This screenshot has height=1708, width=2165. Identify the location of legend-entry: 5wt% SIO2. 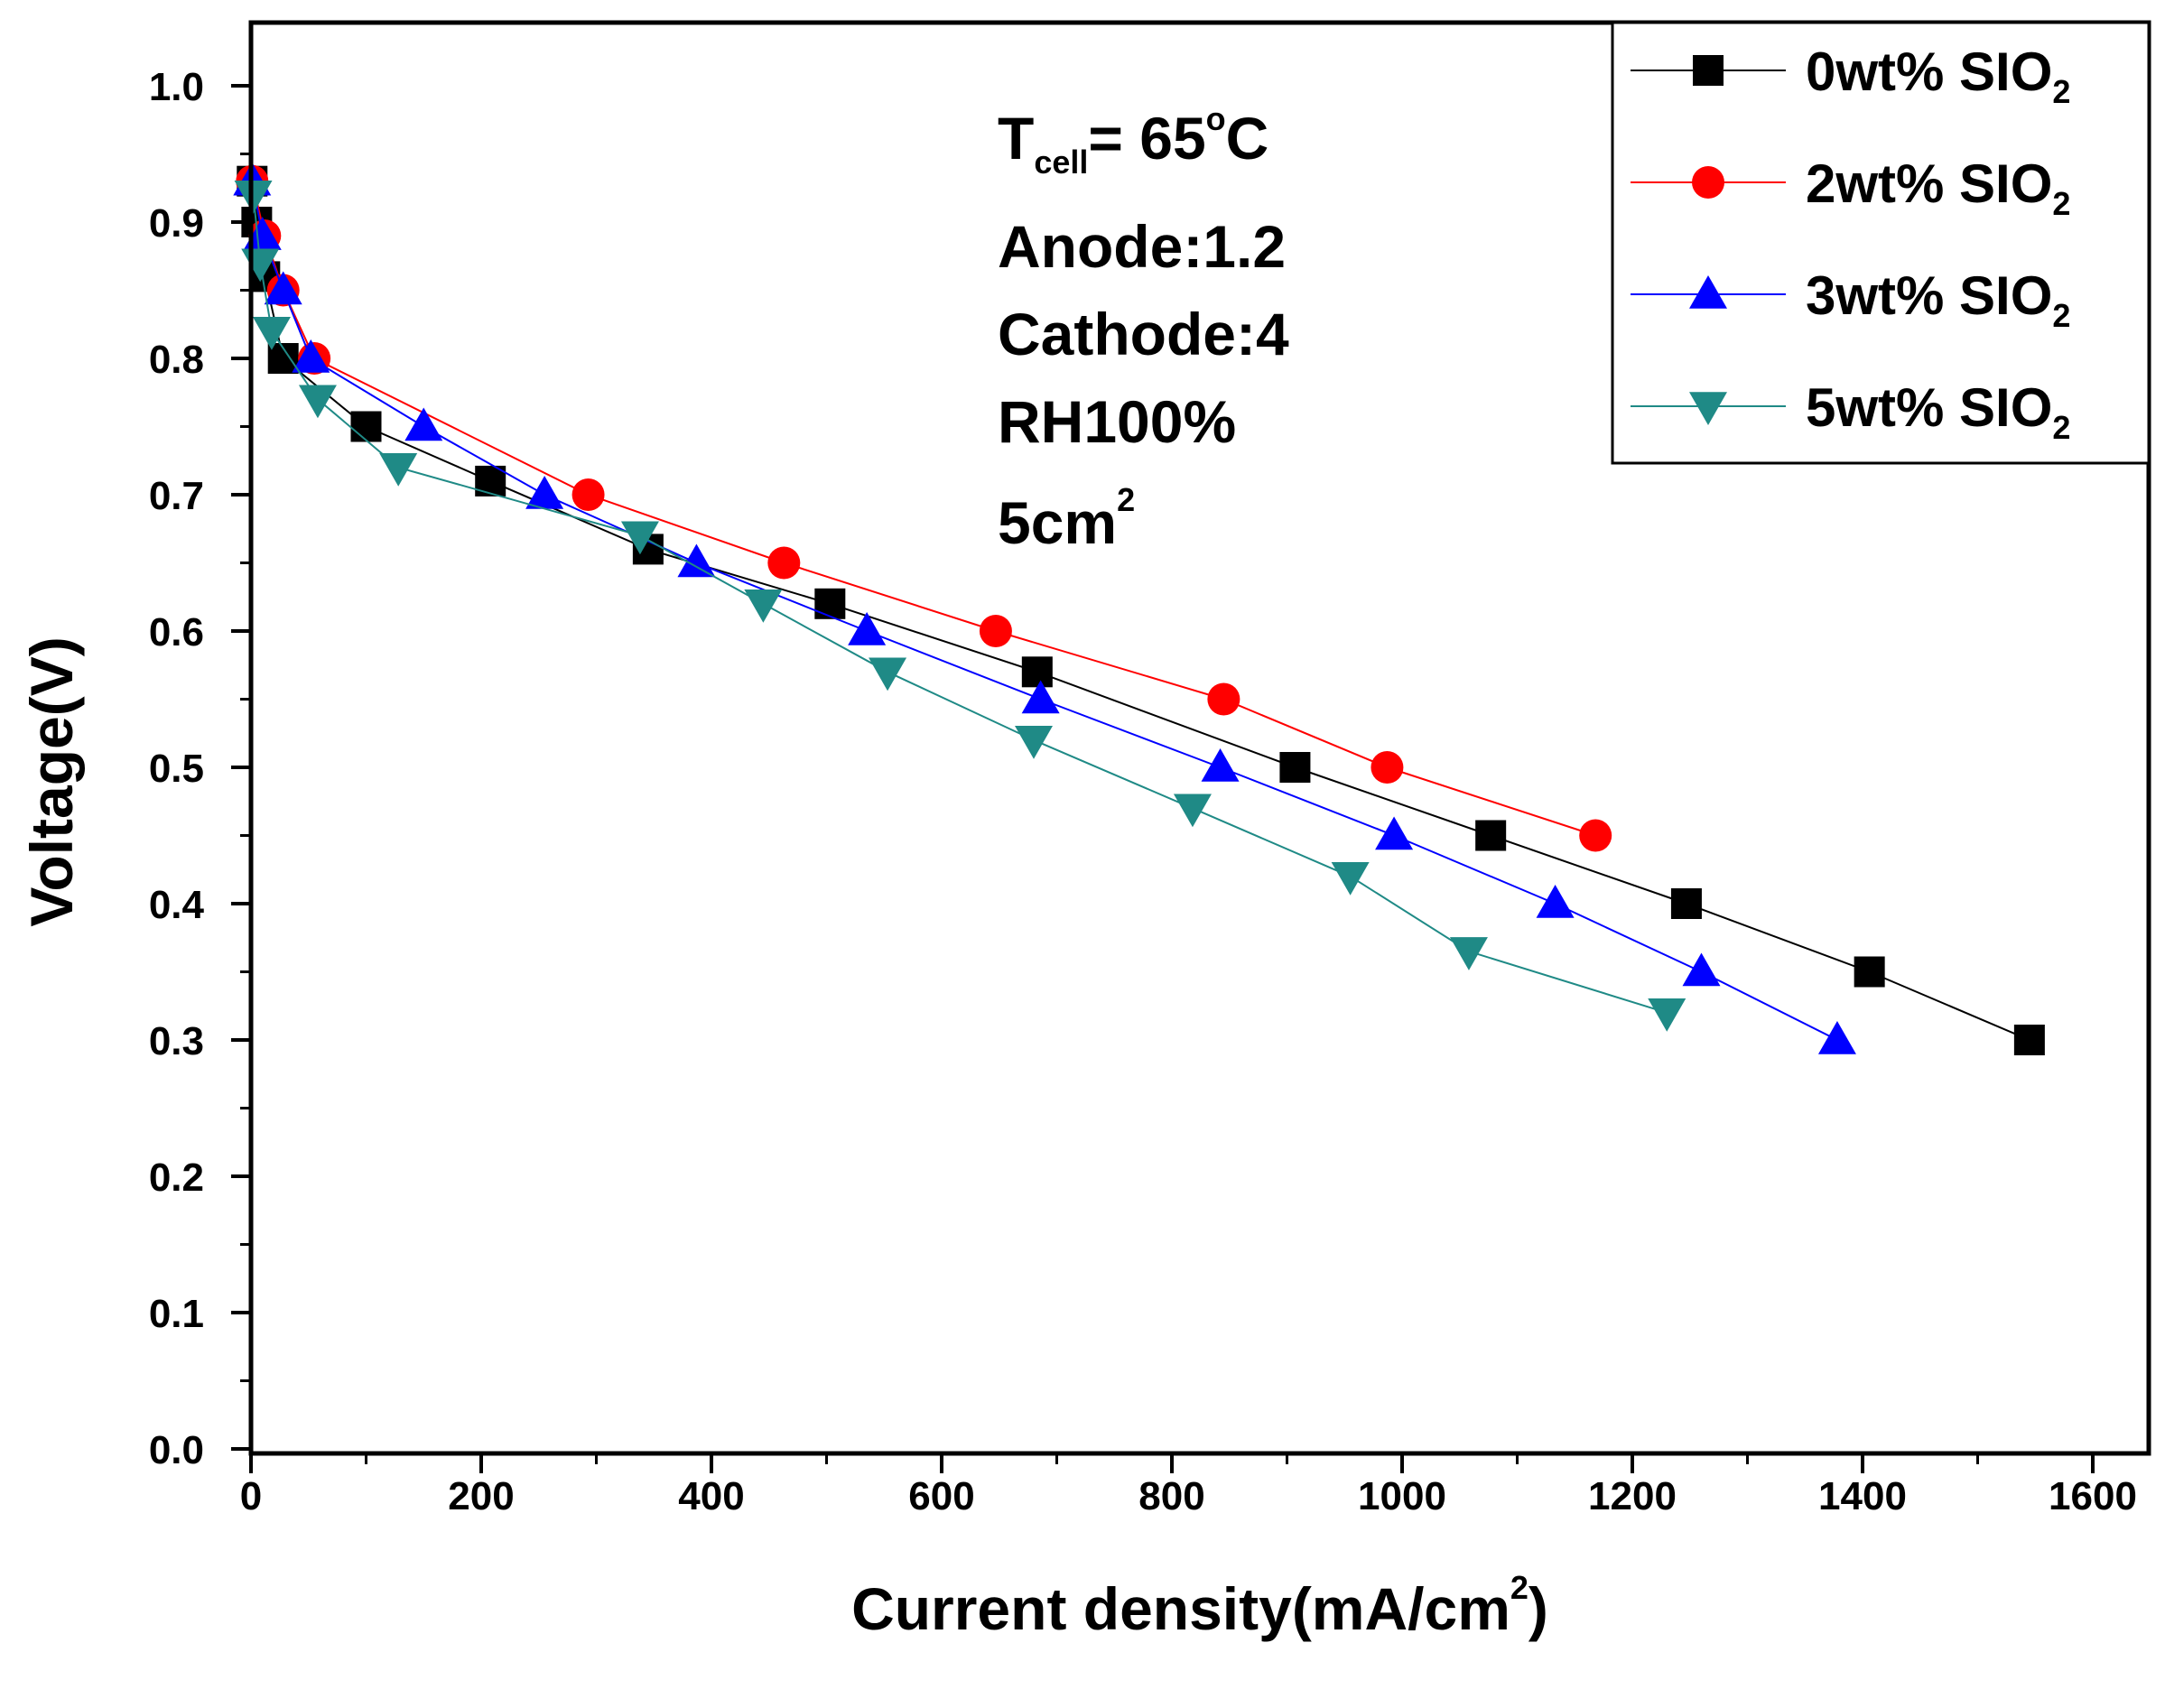
(1850, 411).